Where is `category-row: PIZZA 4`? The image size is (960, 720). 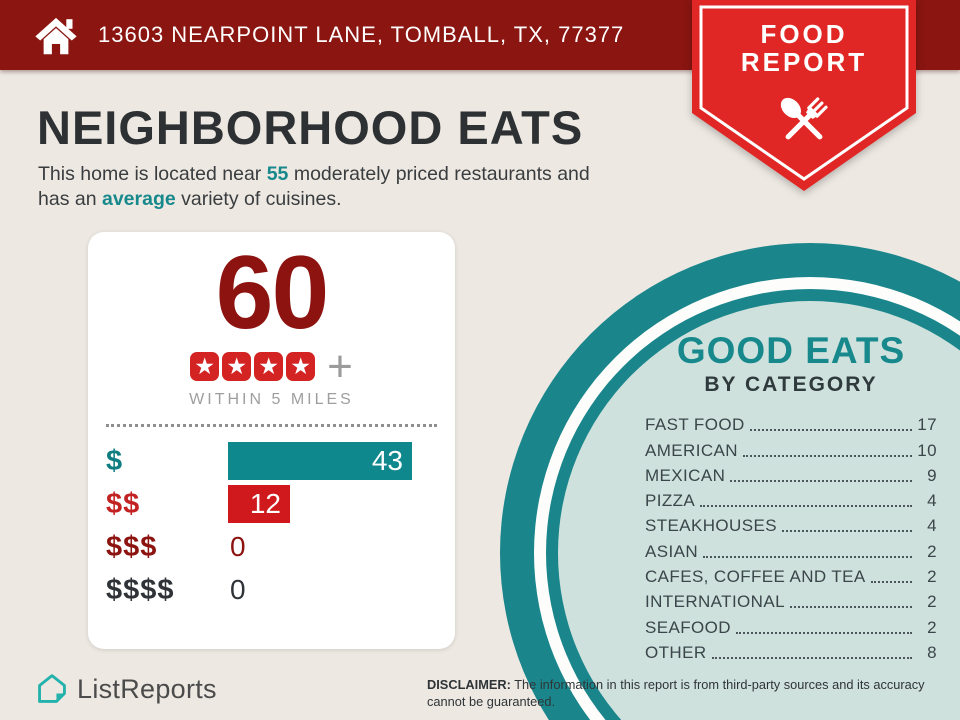 category-row: PIZZA 4 is located at coordinates (791, 498).